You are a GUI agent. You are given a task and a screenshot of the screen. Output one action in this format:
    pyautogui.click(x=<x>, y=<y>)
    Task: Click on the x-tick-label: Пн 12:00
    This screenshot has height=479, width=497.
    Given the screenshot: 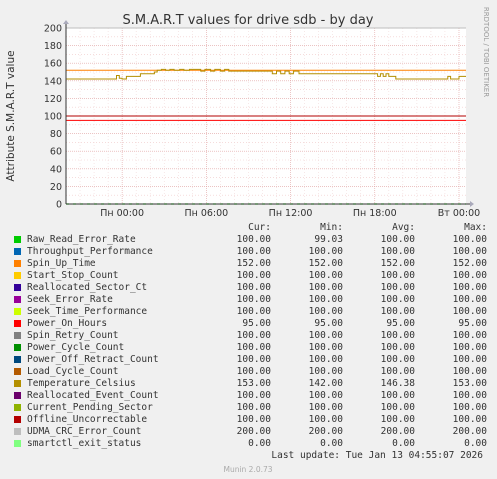 What is the action you would take?
    pyautogui.click(x=291, y=213)
    